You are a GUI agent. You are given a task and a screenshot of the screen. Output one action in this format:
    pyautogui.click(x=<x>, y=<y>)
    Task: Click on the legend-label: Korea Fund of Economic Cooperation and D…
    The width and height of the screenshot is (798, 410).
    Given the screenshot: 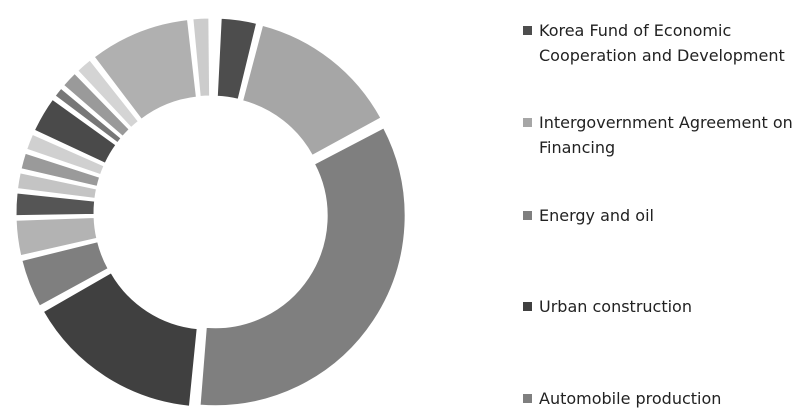 What is the action you would take?
    pyautogui.click(x=662, y=43)
    